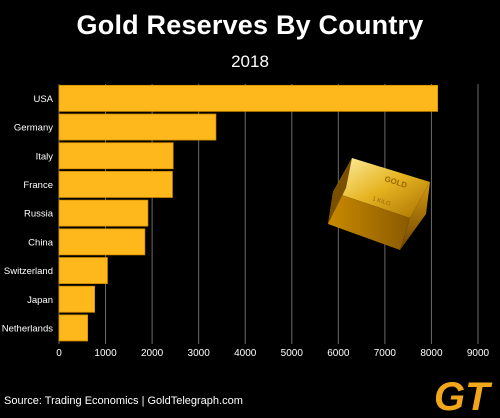  Describe the element at coordinates (102, 242) in the screenshot. I see `bar-china` at that location.